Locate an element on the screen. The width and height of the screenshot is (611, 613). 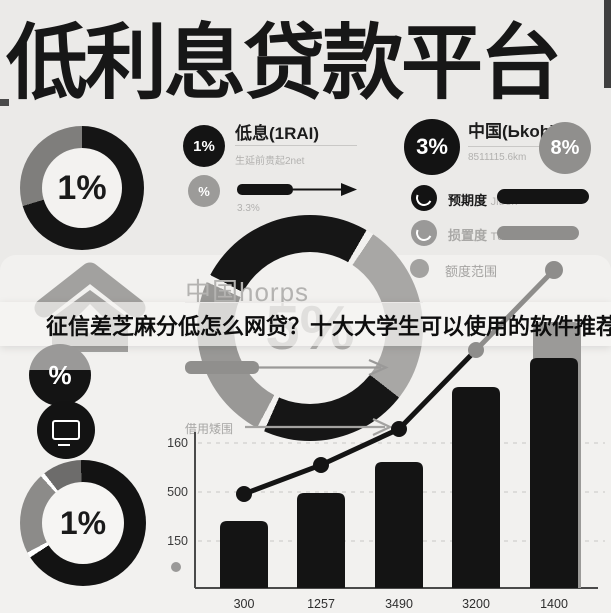
gauge-icon-gray is located at coordinates (424, 233).